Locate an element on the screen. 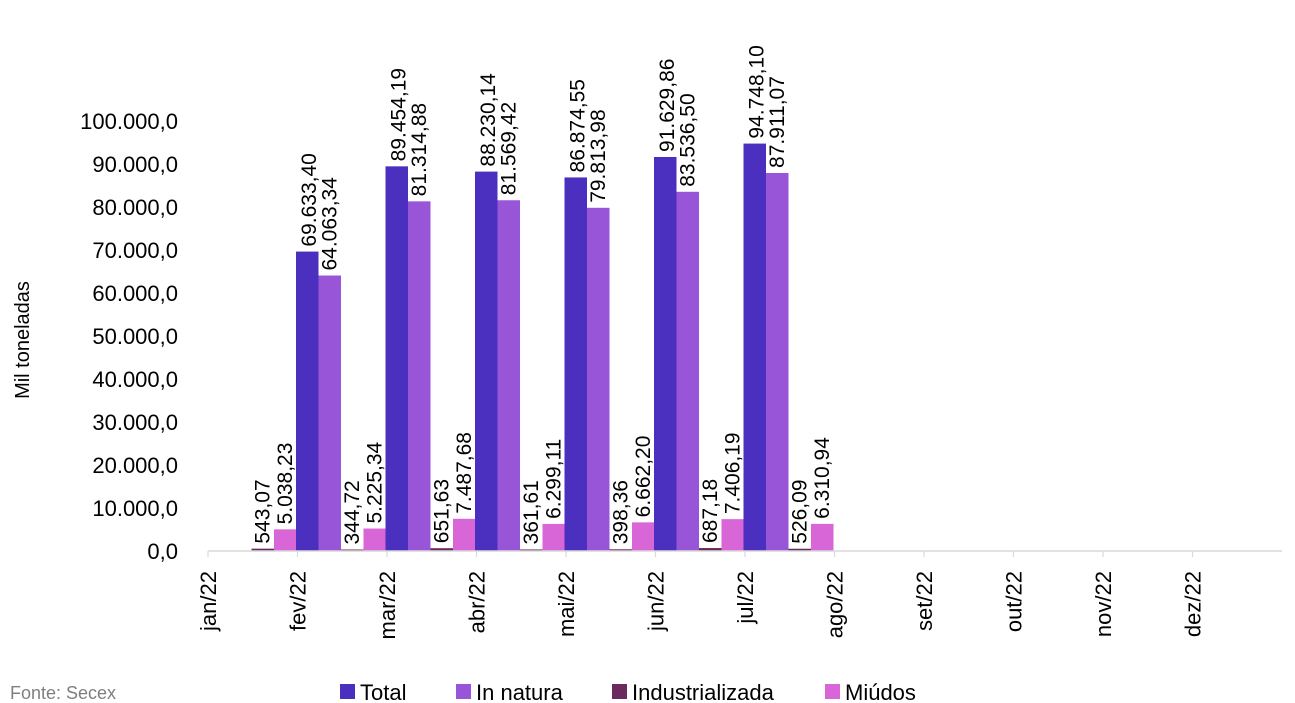 This screenshot has height=703, width=1295. x-tick-label: abr/22 is located at coordinates (477, 602).